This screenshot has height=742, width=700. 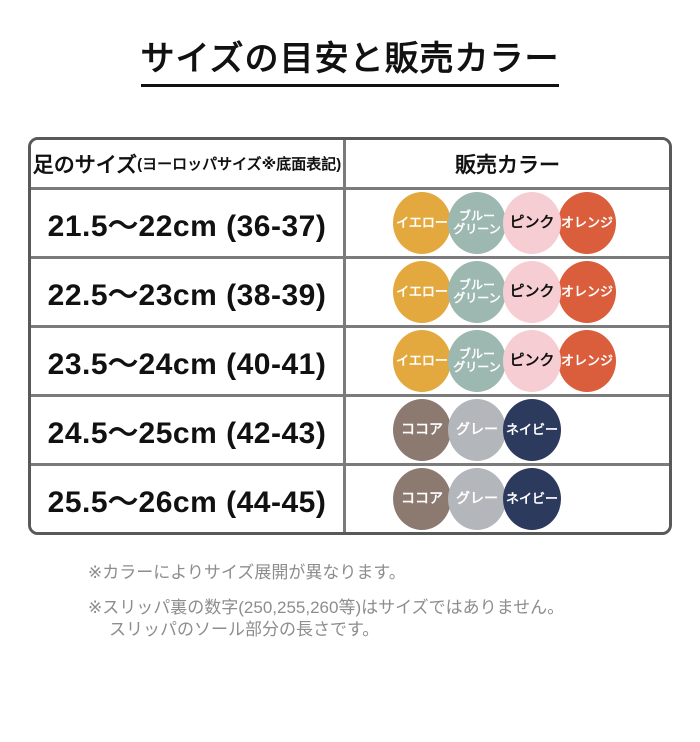 I want to click on header-size-cell: 足のサイズ (ヨーロッパサイズ※底面表記), so click(x=188, y=163).